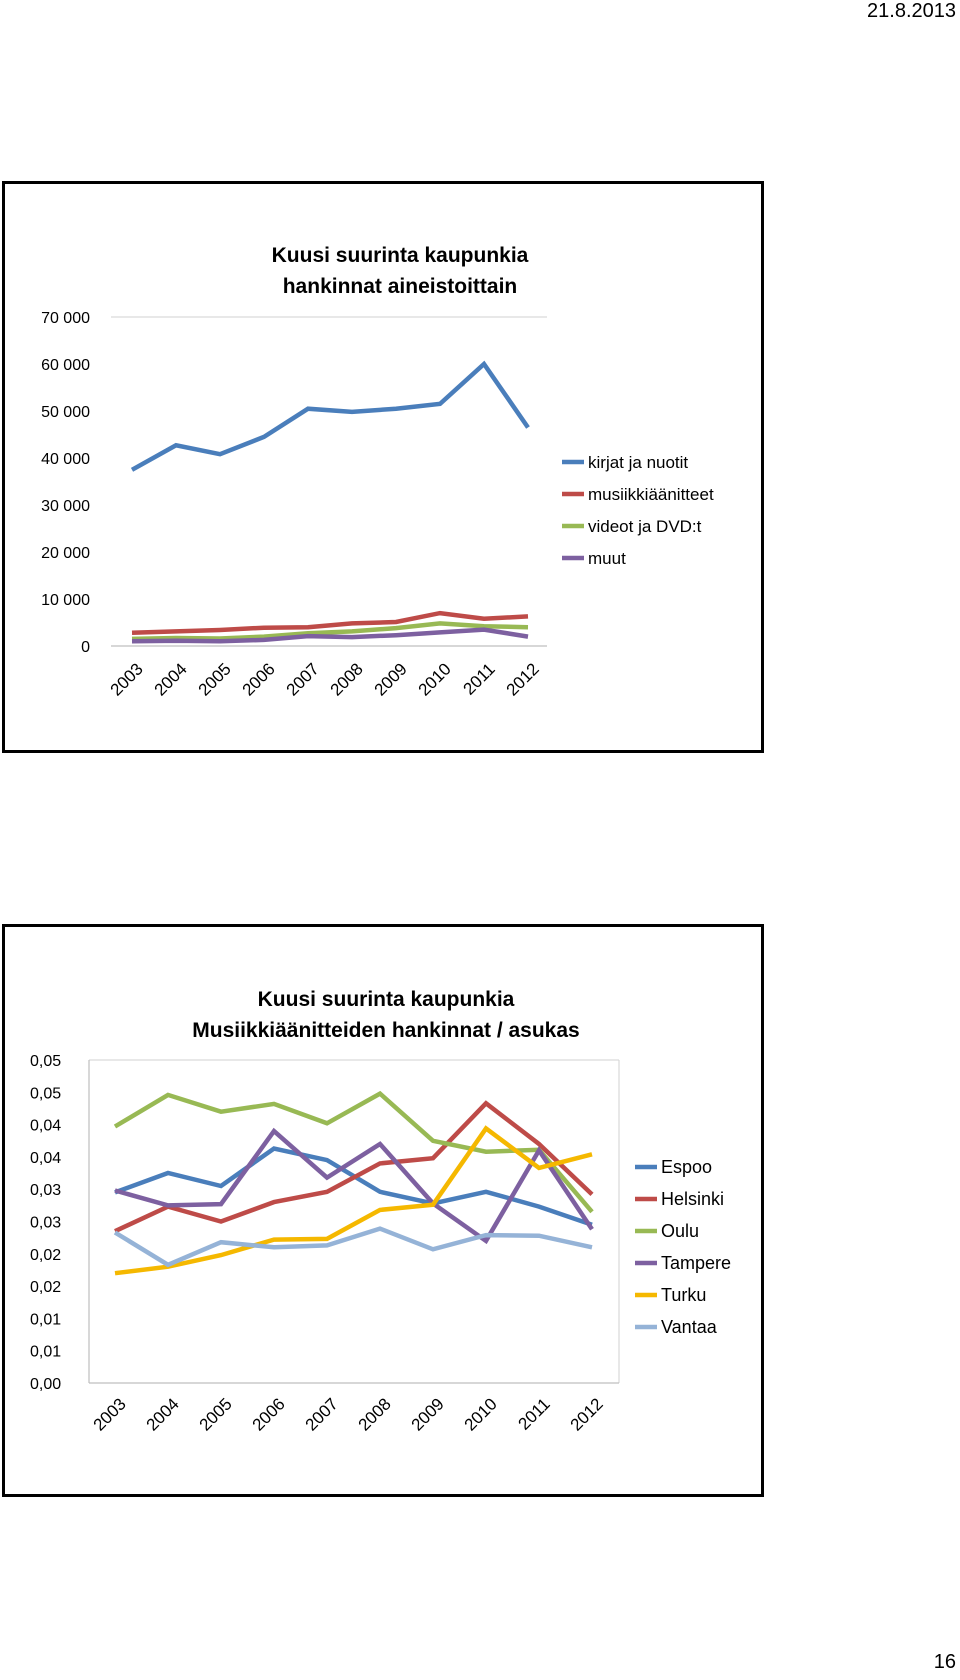  What do you see at coordinates (696, 1263) in the screenshot?
I see `legend-label: Tampere` at bounding box center [696, 1263].